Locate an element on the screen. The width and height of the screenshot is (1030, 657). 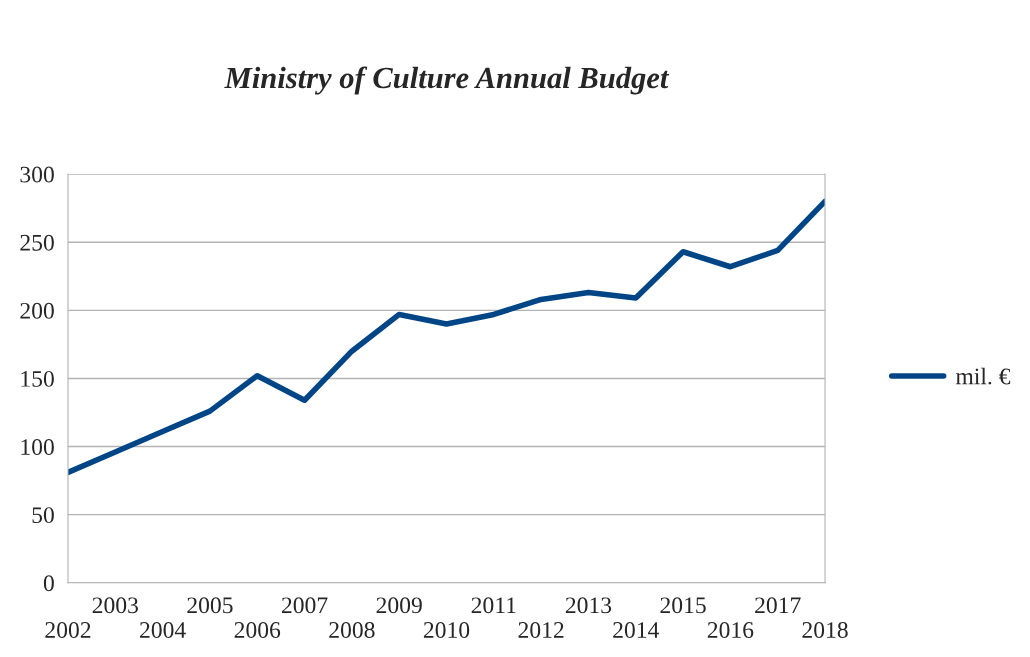
x-tick-label: 2008 is located at coordinates (352, 630).